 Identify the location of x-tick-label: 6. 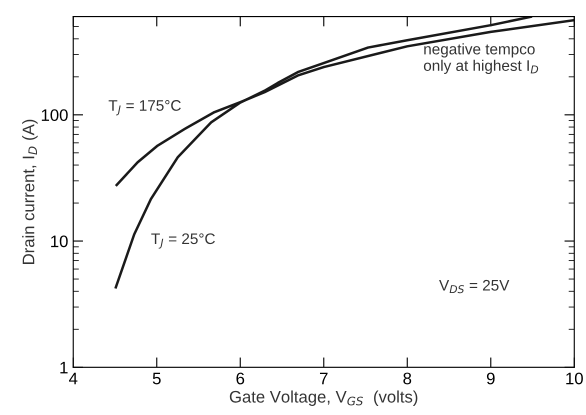
(240, 378).